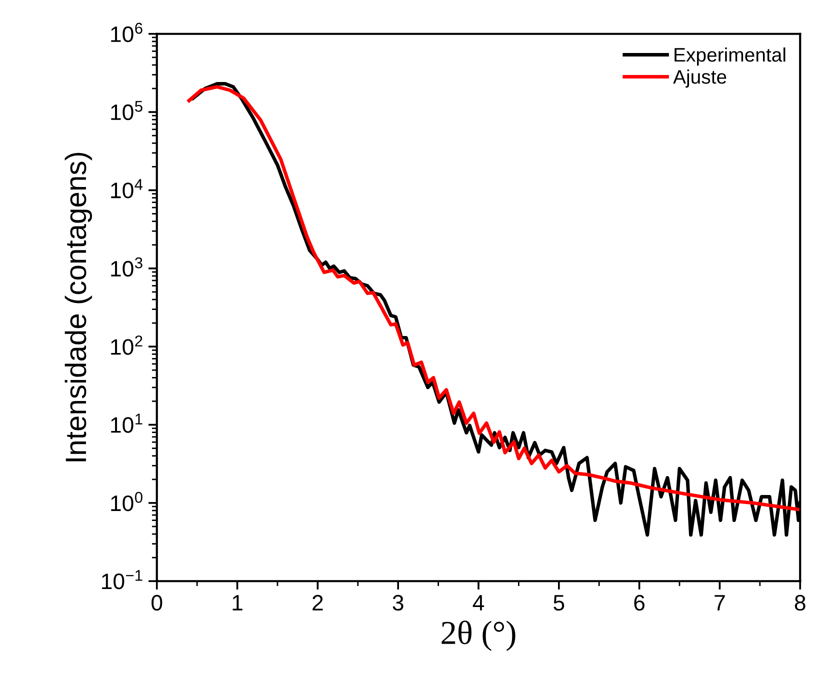  I want to click on y-axis-title: Intensidade (contagens), so click(78, 307).